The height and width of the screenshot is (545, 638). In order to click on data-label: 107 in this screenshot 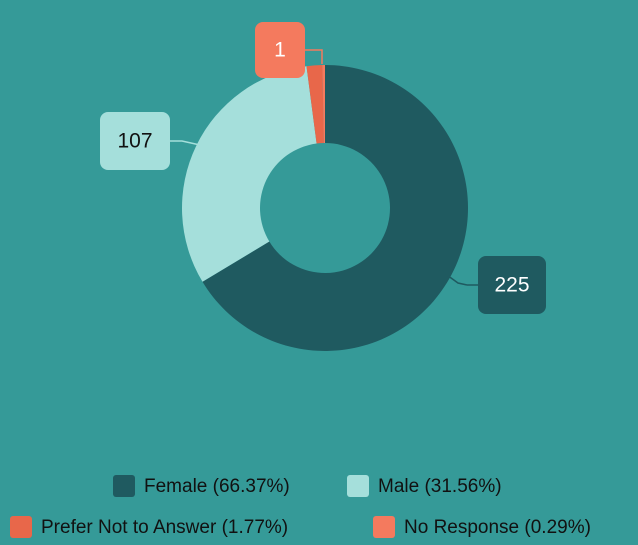, I will do `click(134, 141)`.